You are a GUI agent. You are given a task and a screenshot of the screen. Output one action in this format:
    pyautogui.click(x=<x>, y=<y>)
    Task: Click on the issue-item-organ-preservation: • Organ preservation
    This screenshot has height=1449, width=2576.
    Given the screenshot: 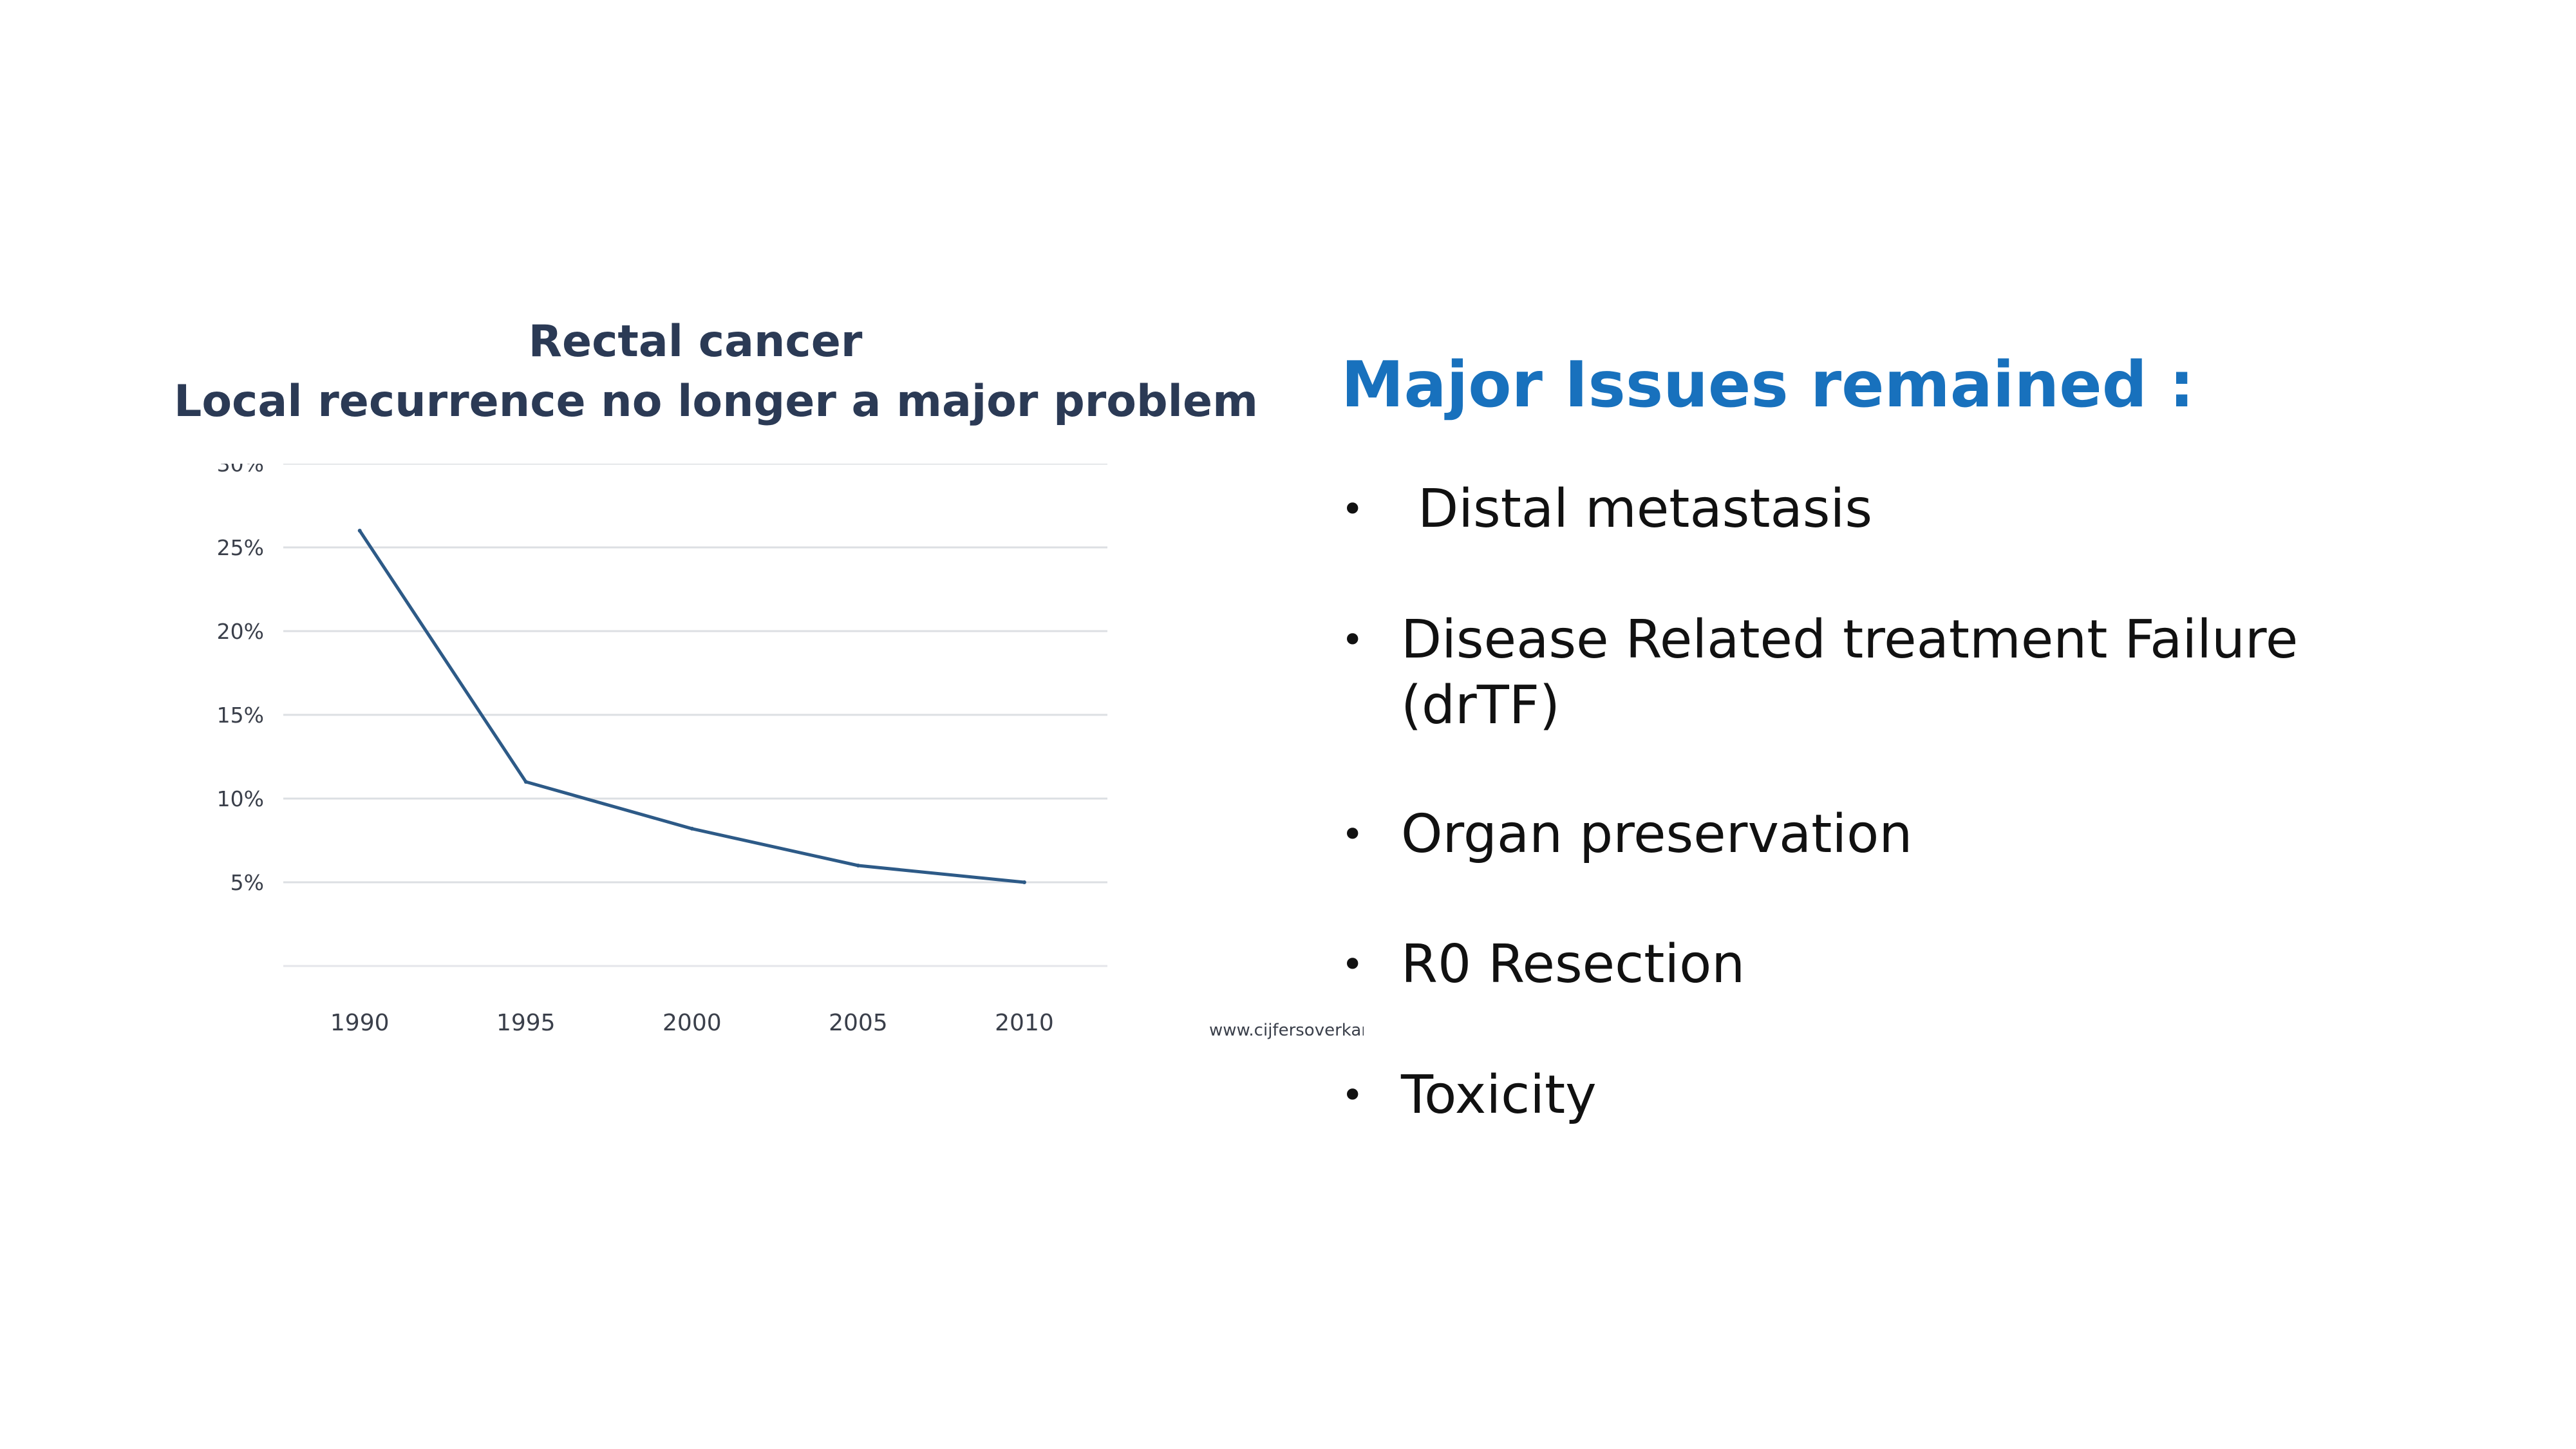 What is the action you would take?
    pyautogui.click(x=1888, y=835)
    